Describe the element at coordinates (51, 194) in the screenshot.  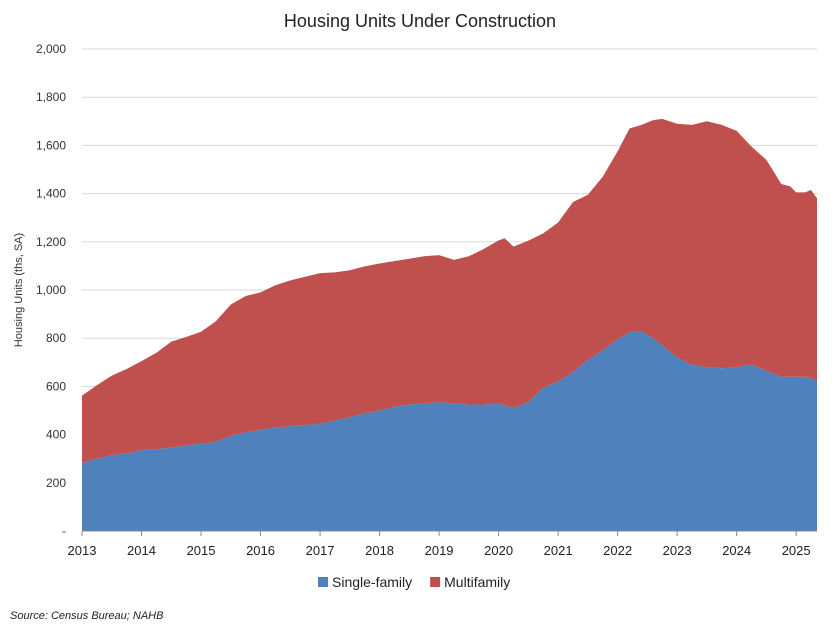
I see `y-tick-label: 1,400` at that location.